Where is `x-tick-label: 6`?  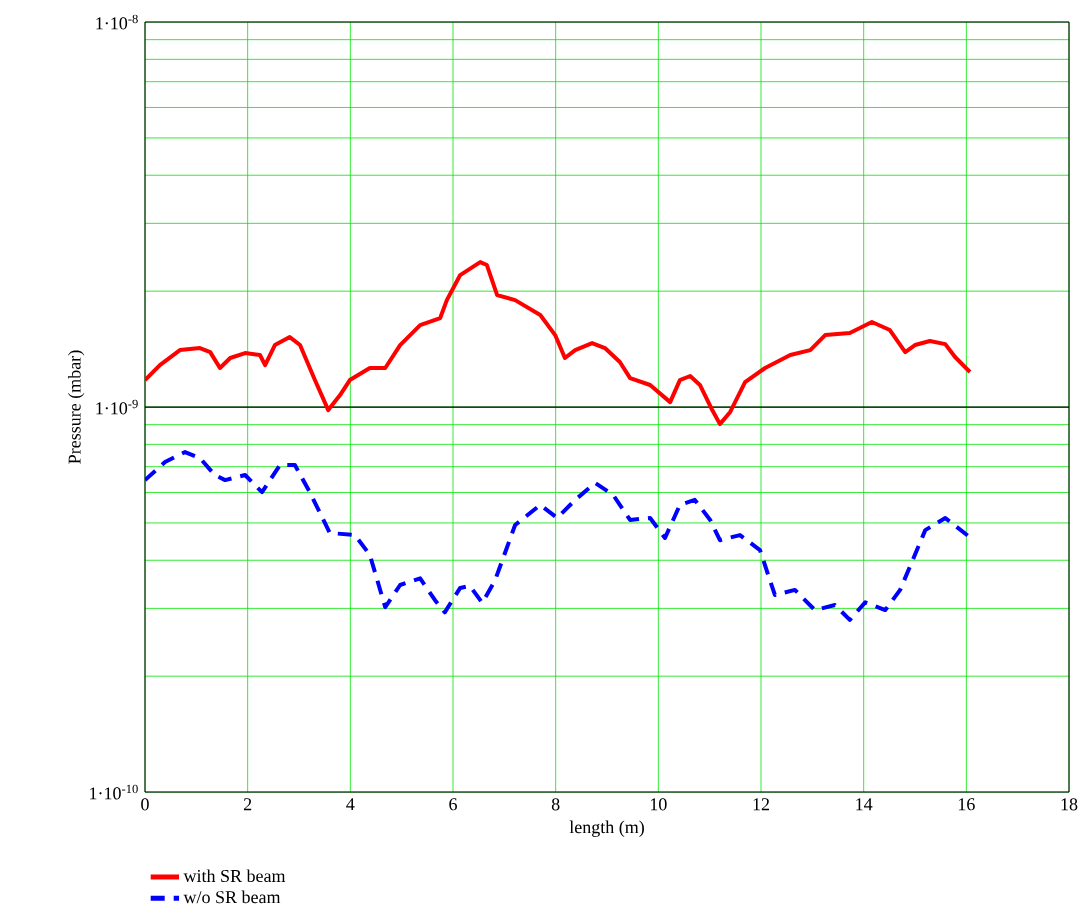 x-tick-label: 6 is located at coordinates (453, 804).